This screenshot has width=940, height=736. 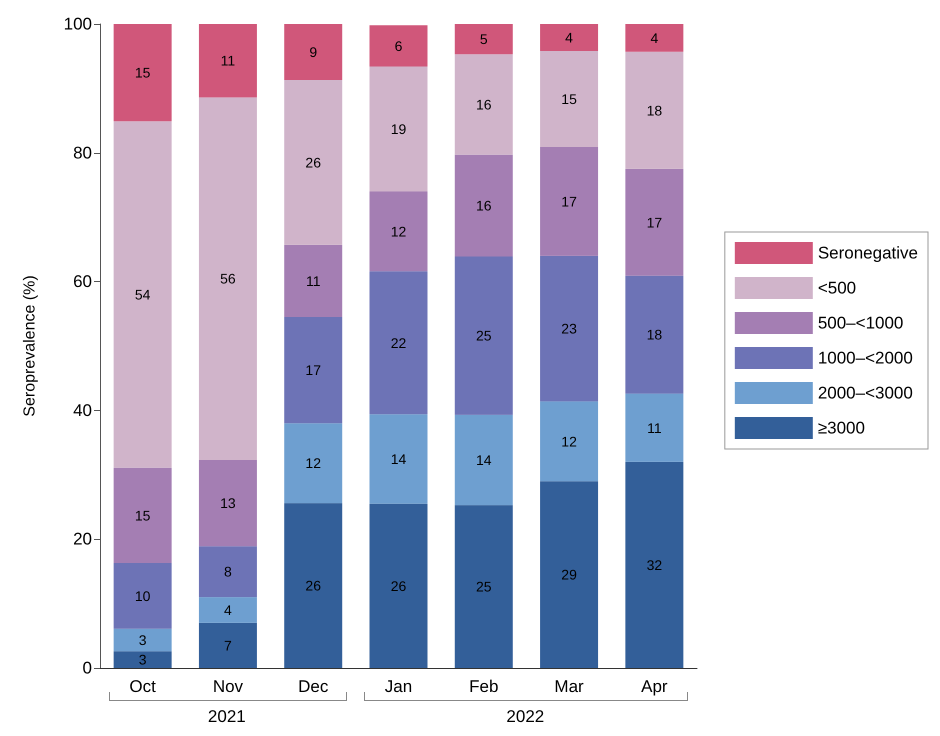 What do you see at coordinates (30, 346) in the screenshot?
I see `y-axis-title: Seroprevalence (%)` at bounding box center [30, 346].